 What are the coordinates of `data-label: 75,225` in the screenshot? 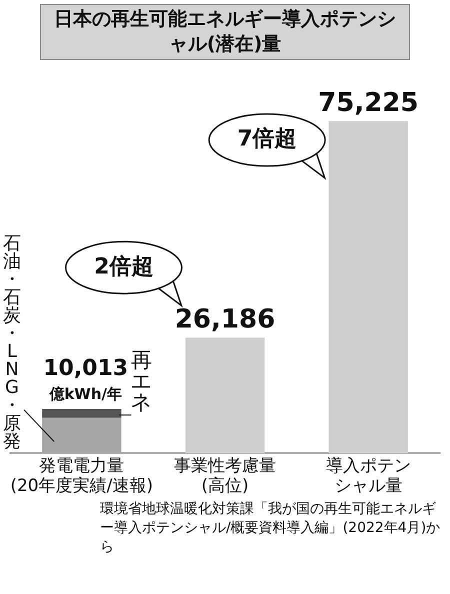 It's located at (368, 103).